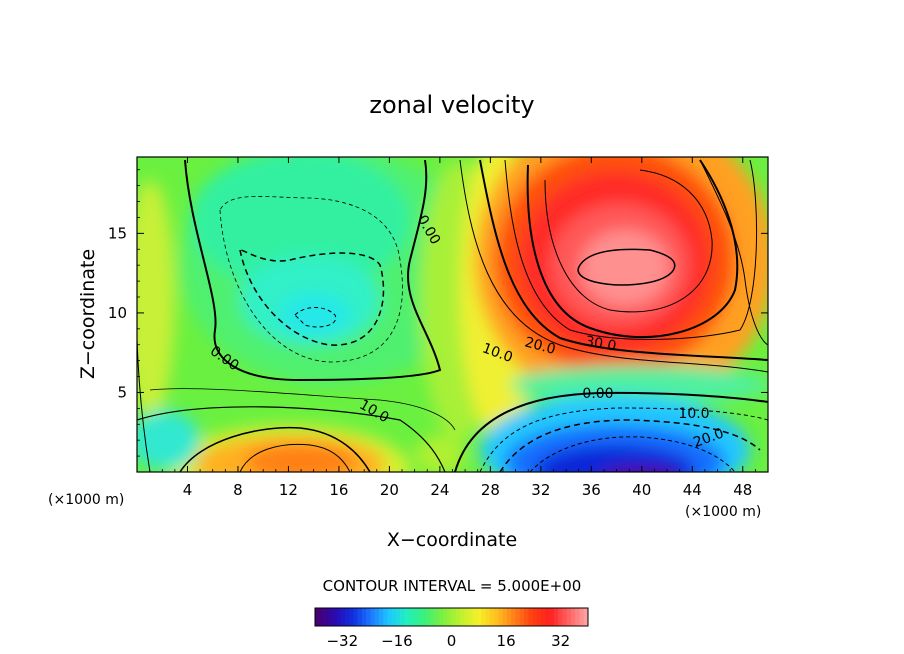 This screenshot has width=904, height=654. Describe the element at coordinates (540, 346) in the screenshot. I see `contour-label: 20.0` at that location.